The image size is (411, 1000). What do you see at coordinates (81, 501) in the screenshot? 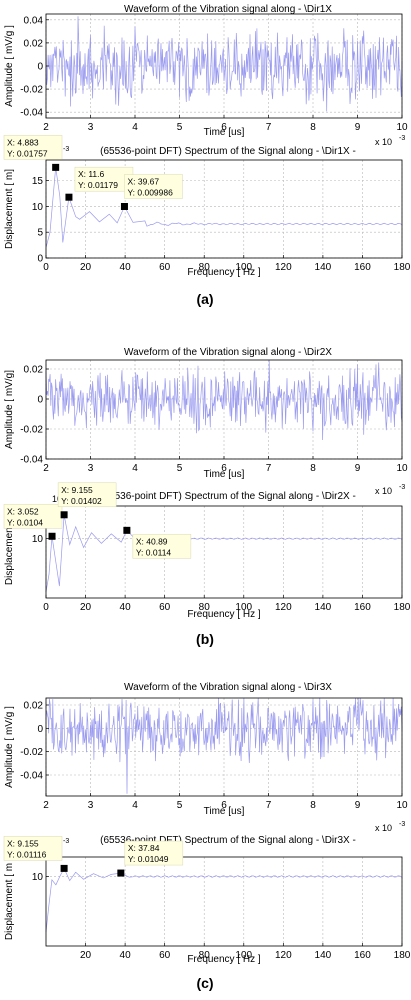
I see `datatip-y: Y: 0.01402` at bounding box center [81, 501].